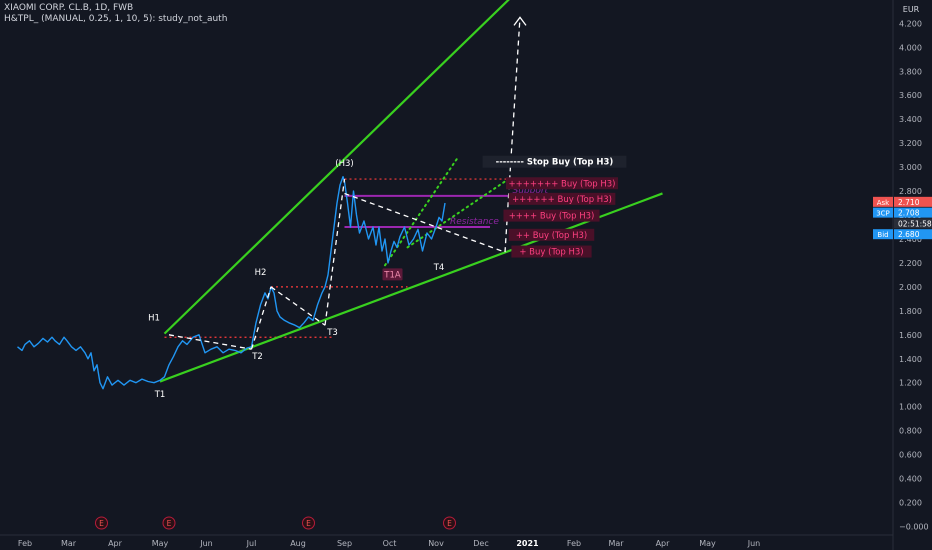 This screenshot has width=932, height=550. Describe the element at coordinates (160, 543) in the screenshot. I see `x-tick-label-3: May` at that location.